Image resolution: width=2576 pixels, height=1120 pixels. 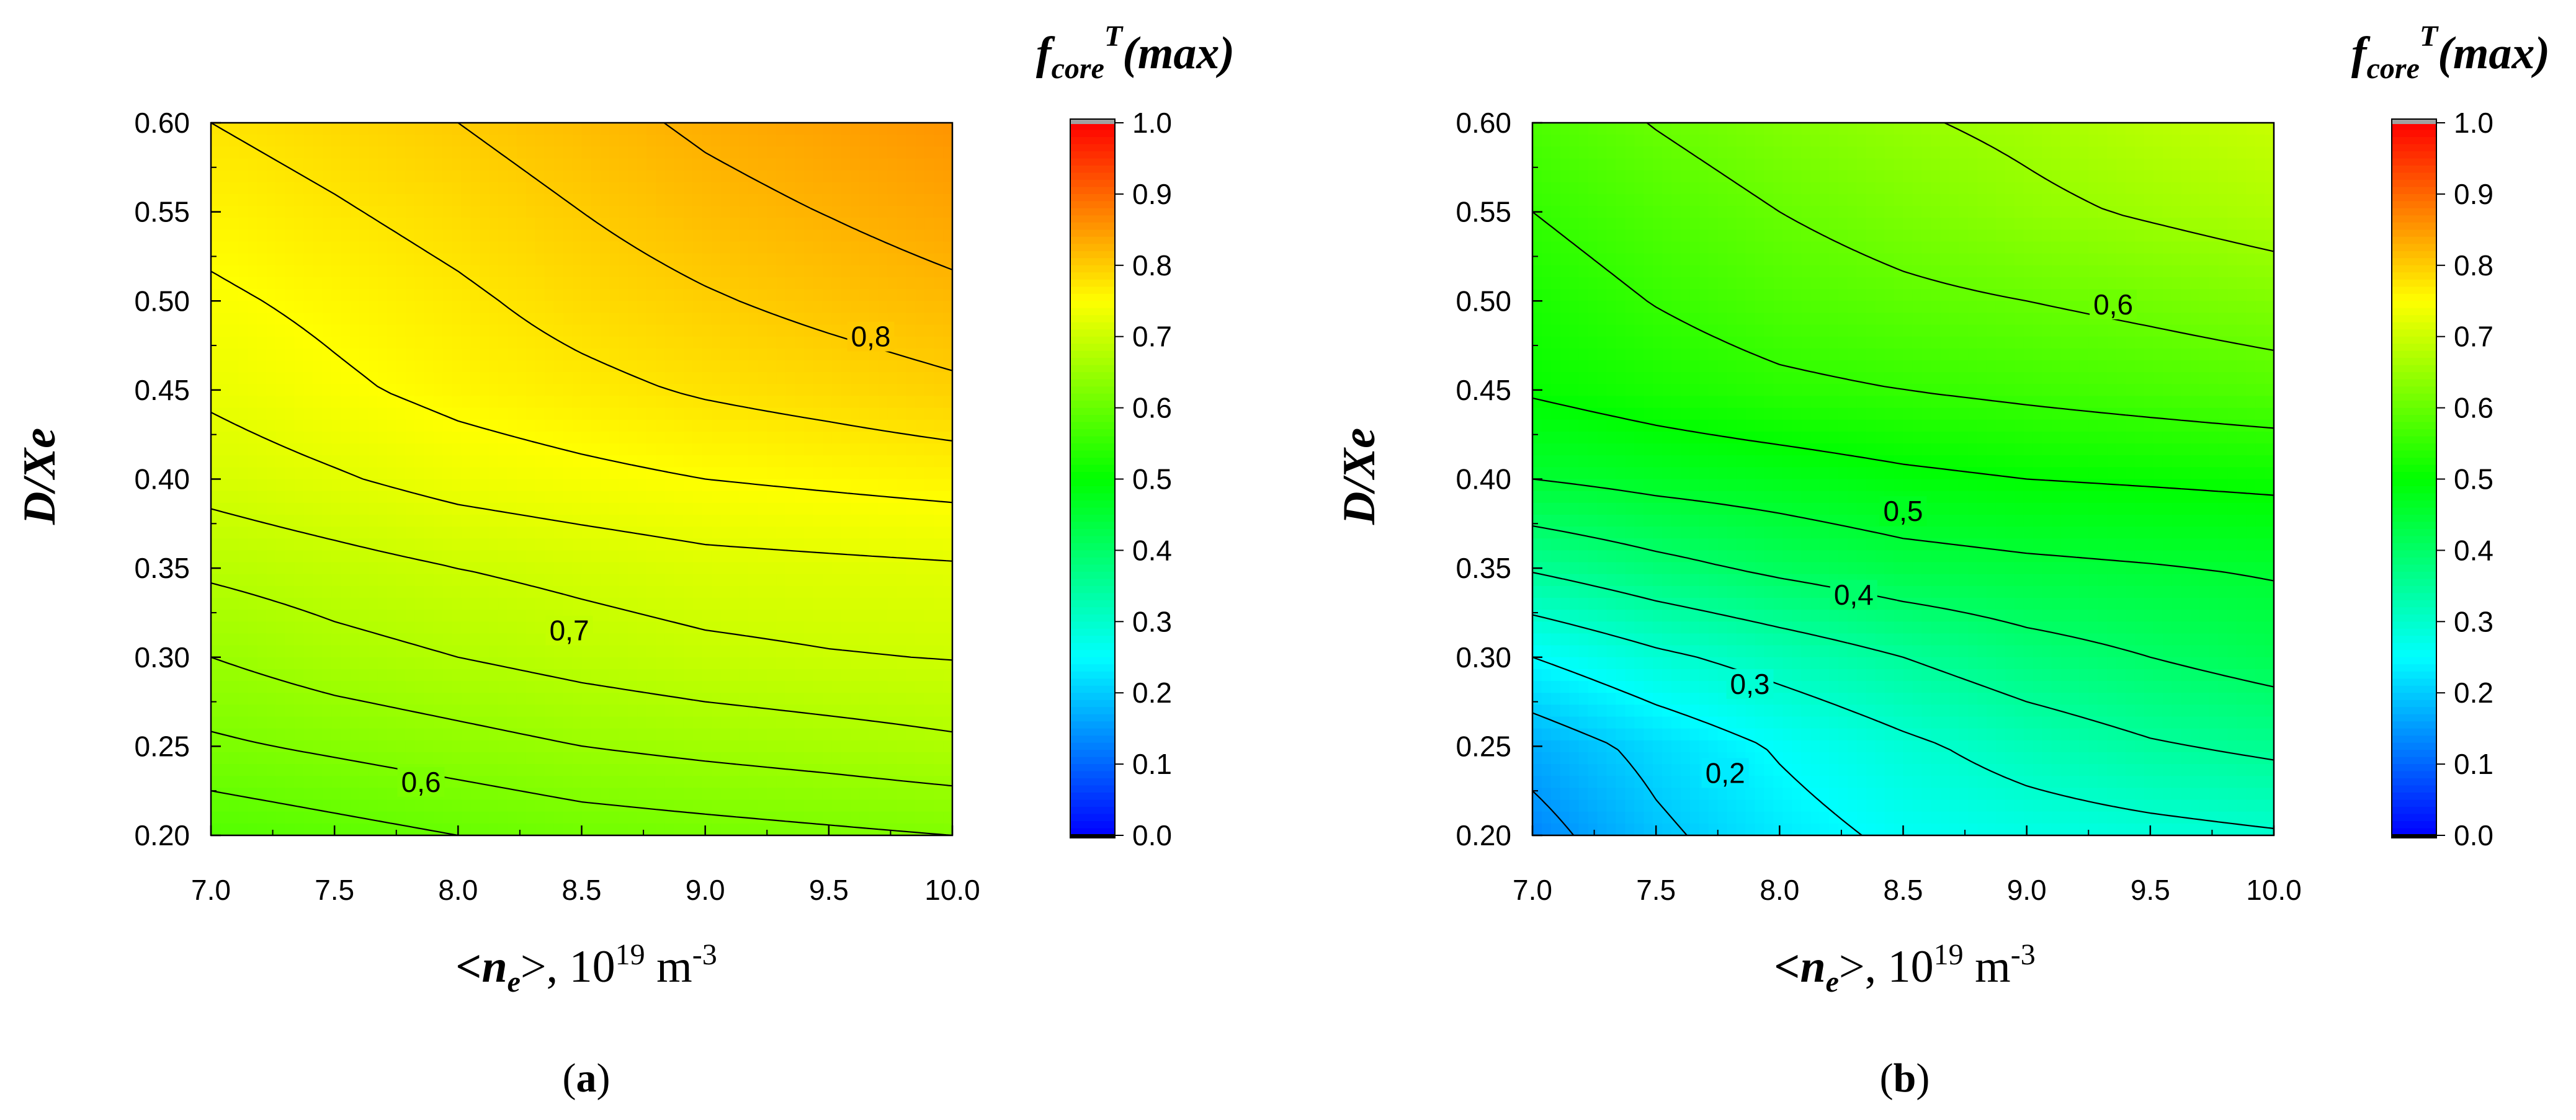 I want to click on x-tick-label: 9.5, so click(x=2150, y=890).